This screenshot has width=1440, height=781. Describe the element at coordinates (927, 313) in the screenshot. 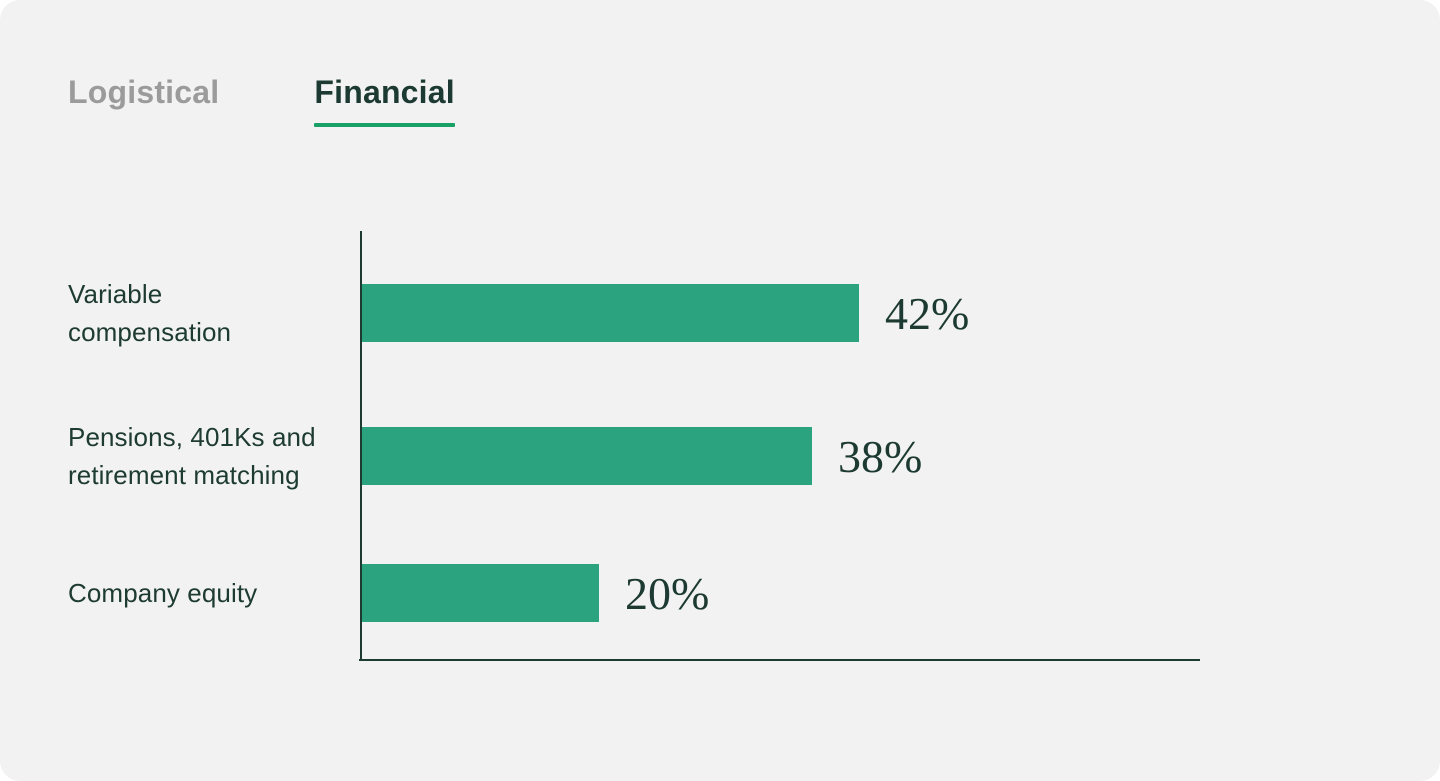

I see `value-label: 42%` at that location.